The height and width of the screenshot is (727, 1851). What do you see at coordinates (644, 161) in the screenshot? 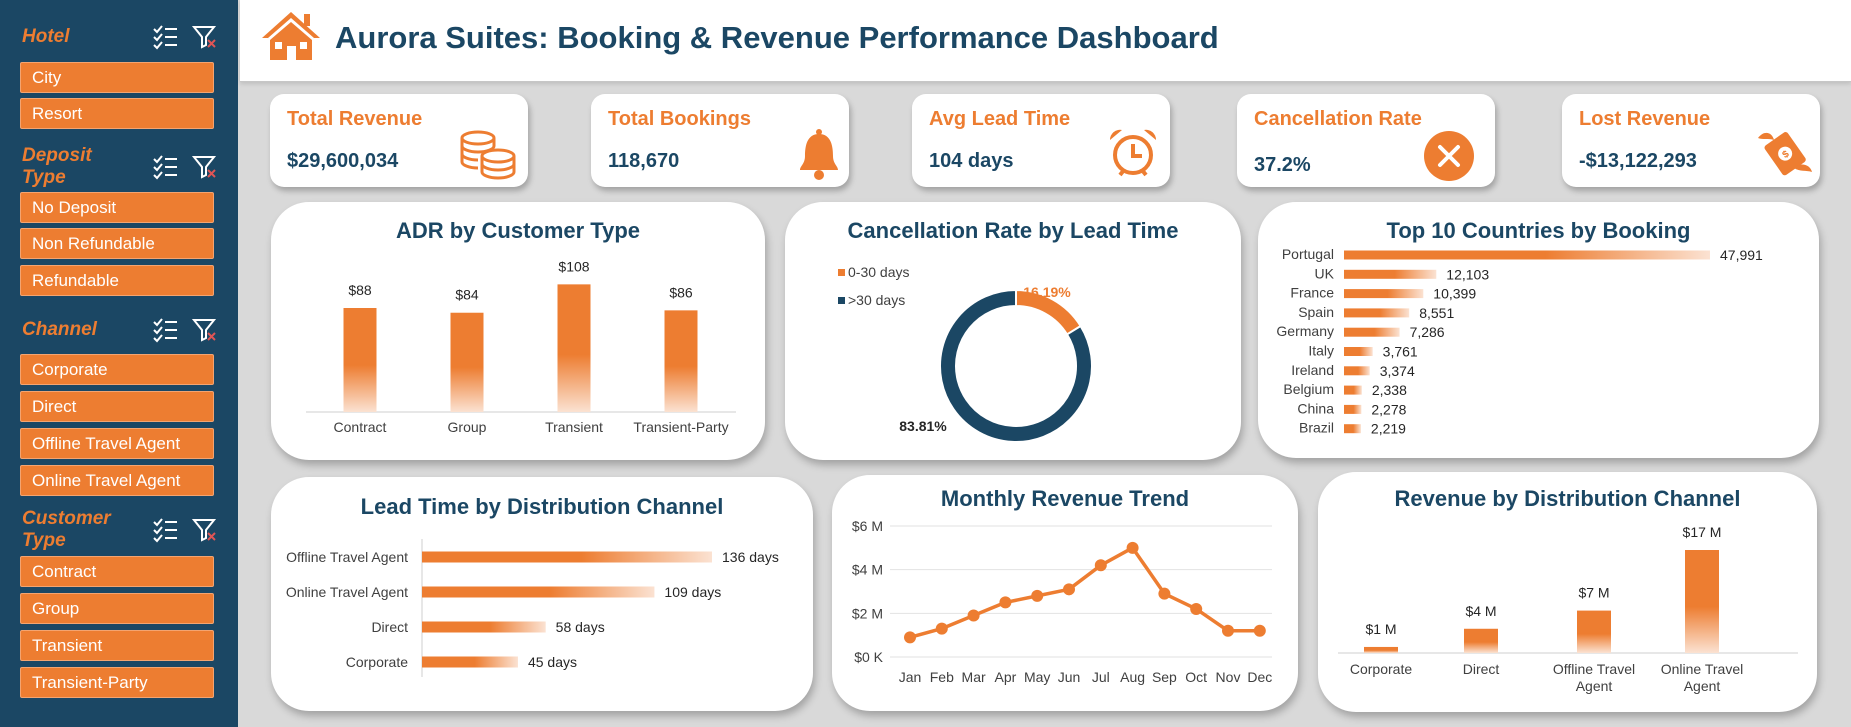
I see `kpi-value: 118,670` at bounding box center [644, 161].